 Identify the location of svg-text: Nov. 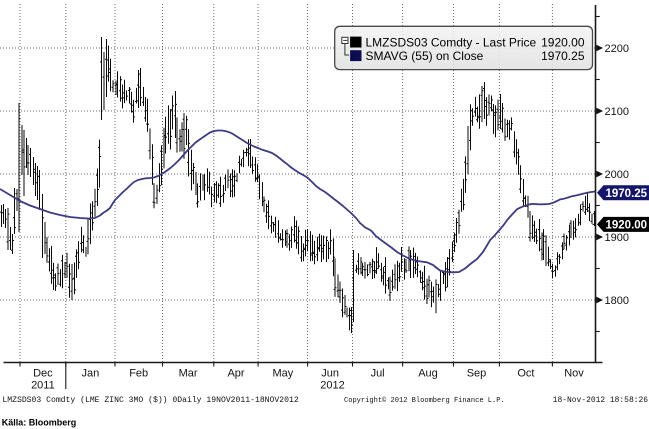
(574, 374).